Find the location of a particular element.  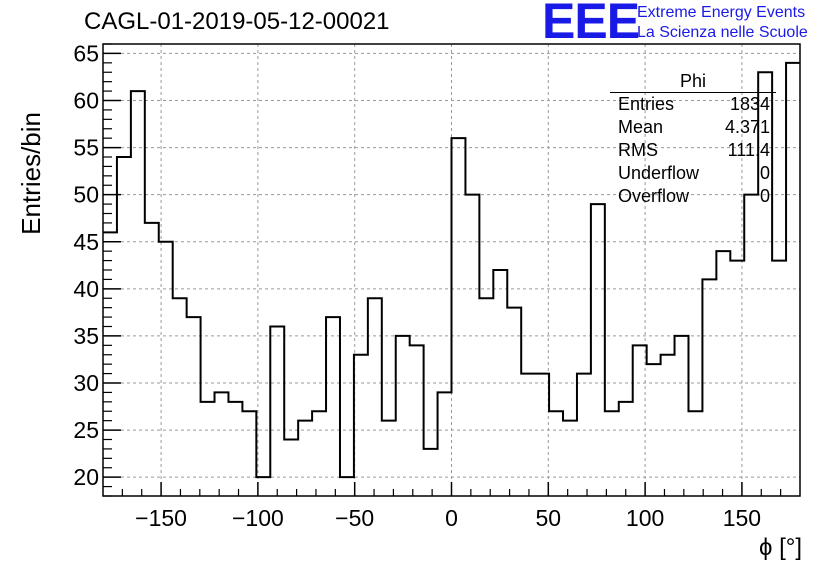

y-tick-labels: 20 25 30 35 40 45 50 55 60 65 is located at coordinates (86, 265).